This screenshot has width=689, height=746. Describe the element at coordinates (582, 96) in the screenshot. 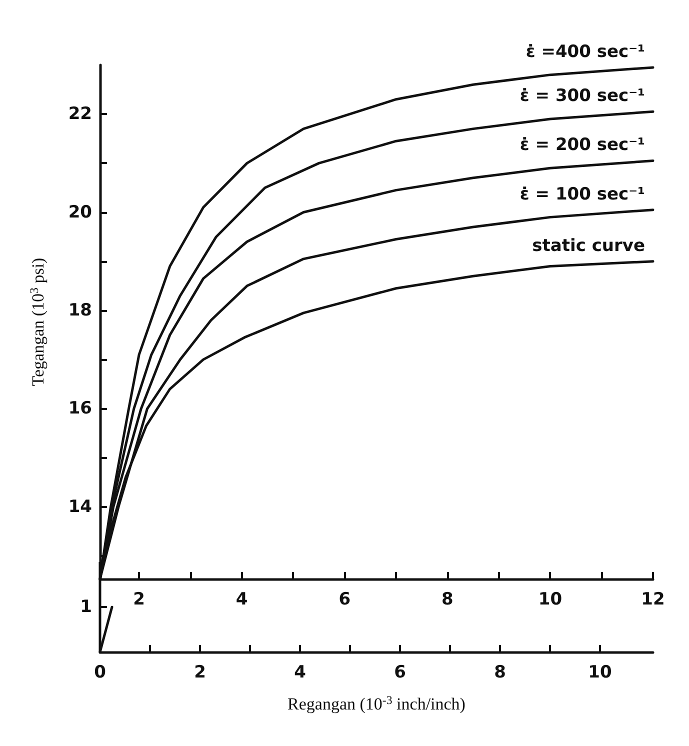

I see `series-label: ε̇ = 300 sec⁻¹` at that location.